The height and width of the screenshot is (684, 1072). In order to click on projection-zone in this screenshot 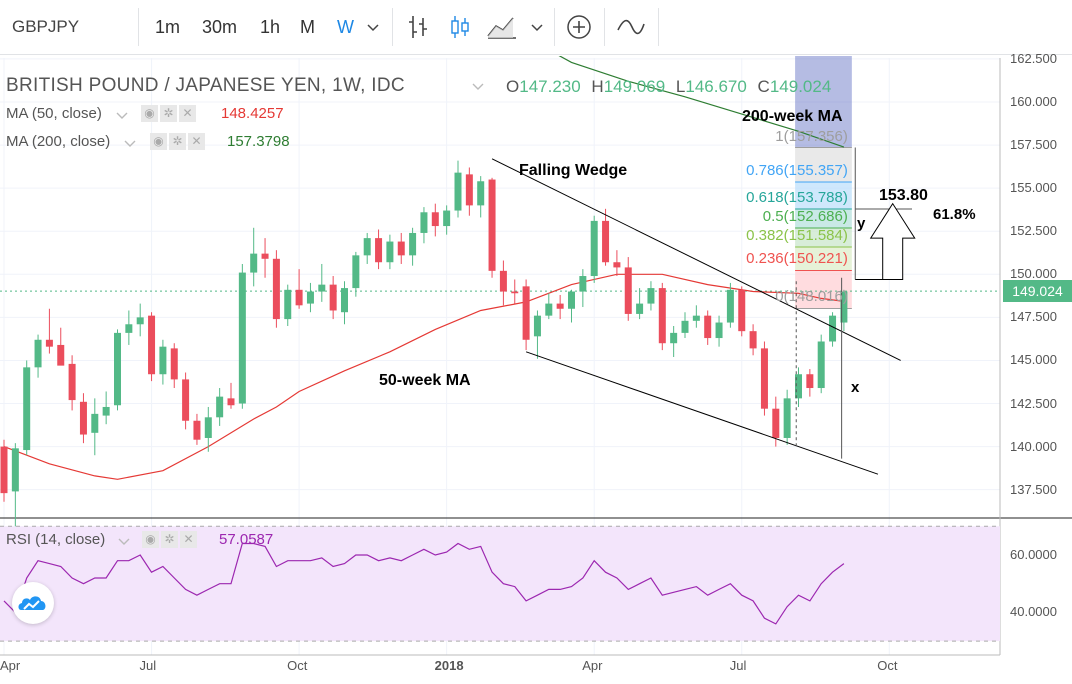, I will do `click(823, 102)`.